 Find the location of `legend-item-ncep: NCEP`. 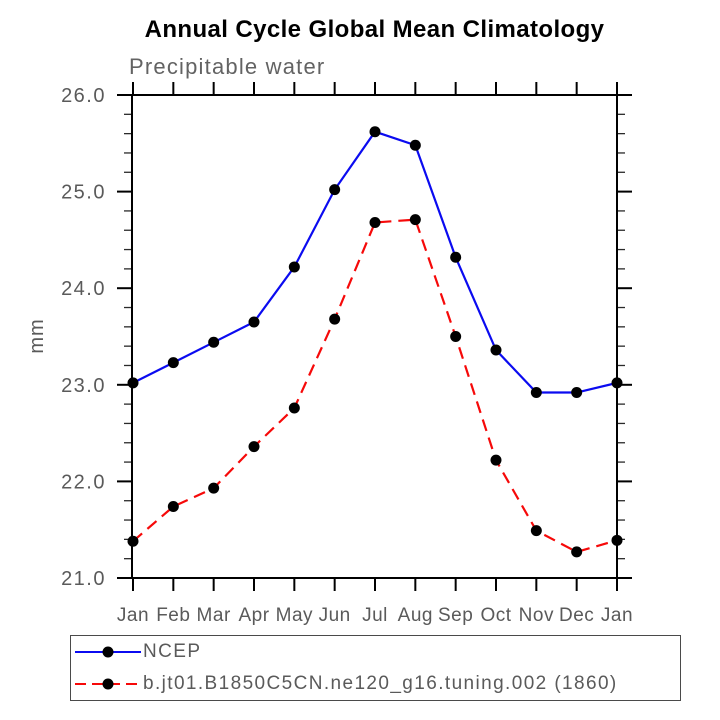

legend-item-ncep: NCEP is located at coordinates (375, 652).